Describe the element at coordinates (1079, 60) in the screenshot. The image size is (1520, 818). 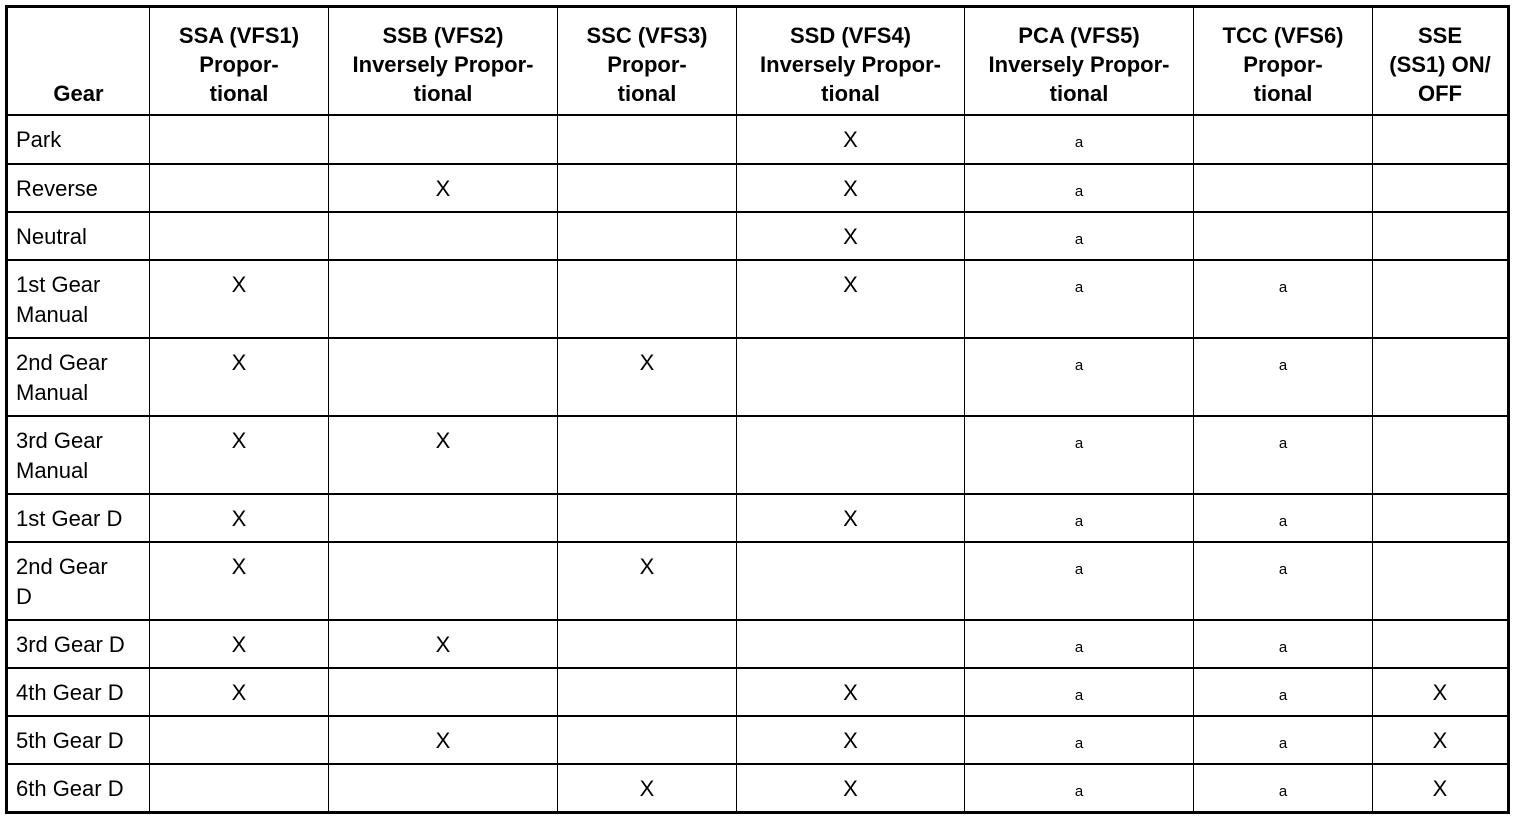
I see `header-column: PCA (VFS5) Inversely Propor-tional` at that location.